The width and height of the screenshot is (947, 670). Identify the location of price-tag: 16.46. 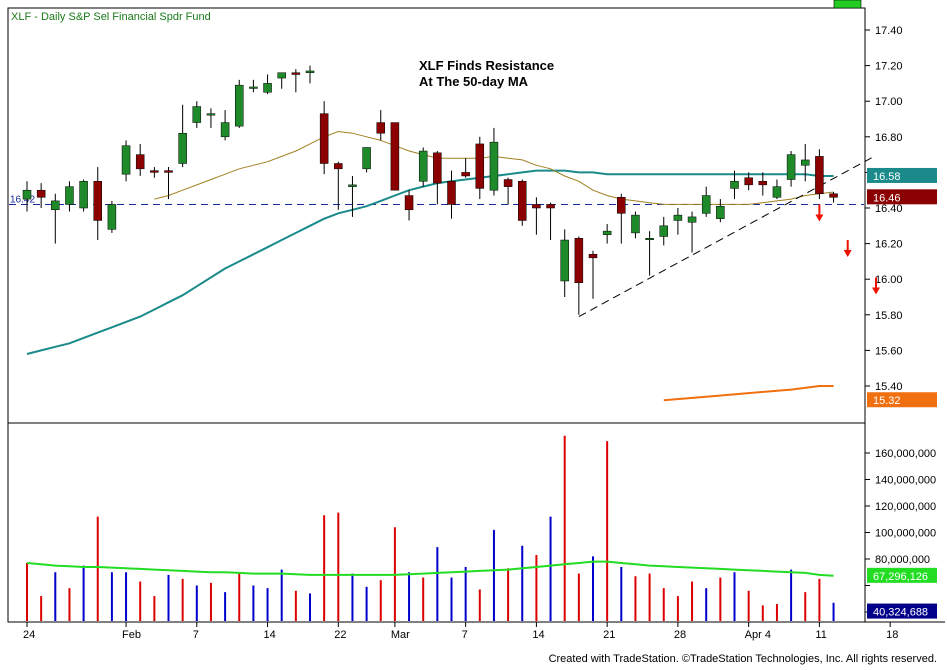
(902, 197).